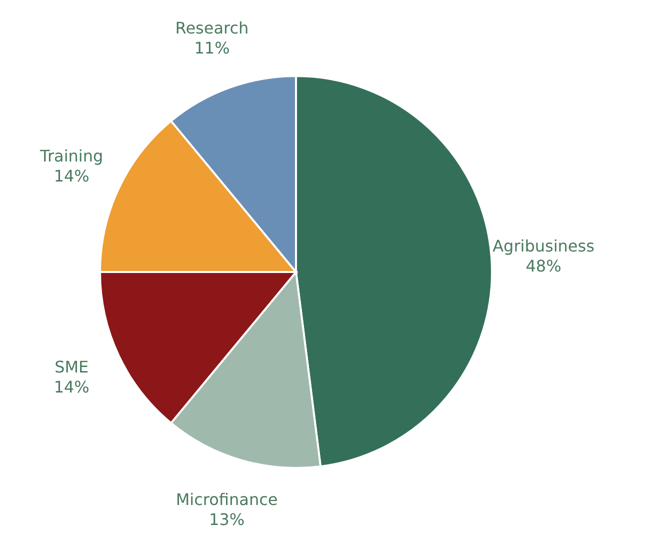 The width and height of the screenshot is (651, 538). What do you see at coordinates (543, 246) in the screenshot?
I see `slice-label: Agribusiness` at bounding box center [543, 246].